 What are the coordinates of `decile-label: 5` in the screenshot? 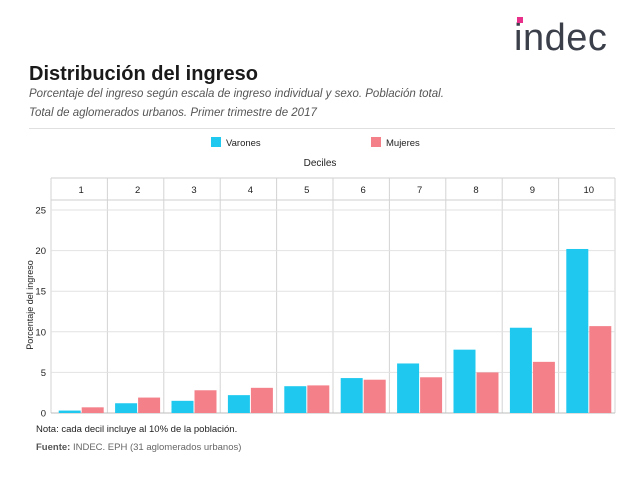 It's located at (306, 190).